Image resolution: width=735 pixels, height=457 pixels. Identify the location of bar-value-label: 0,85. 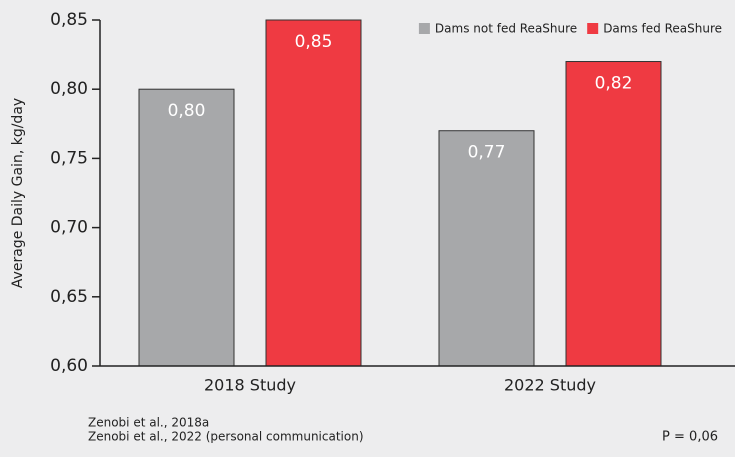
(314, 42).